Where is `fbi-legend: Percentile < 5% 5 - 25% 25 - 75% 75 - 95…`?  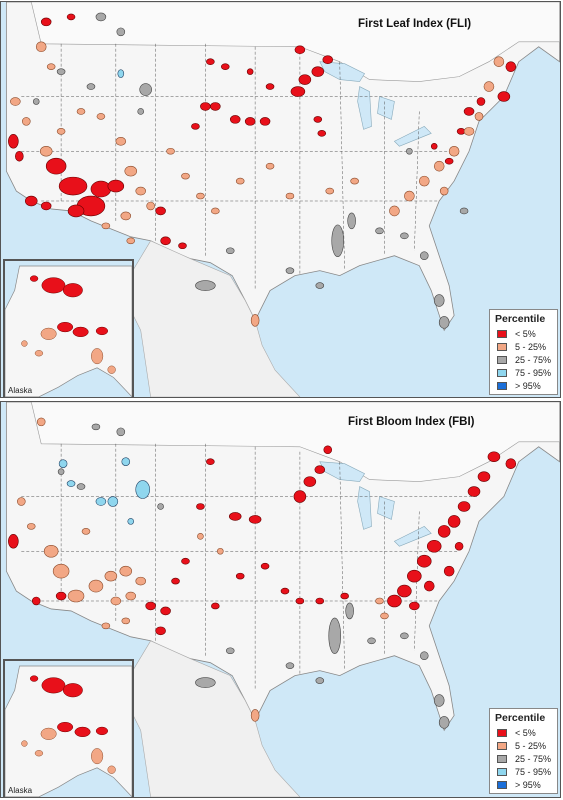
fbi-legend: Percentile < 5% 5 - 25% 25 - 75% 75 - 95… is located at coordinates (523, 751).